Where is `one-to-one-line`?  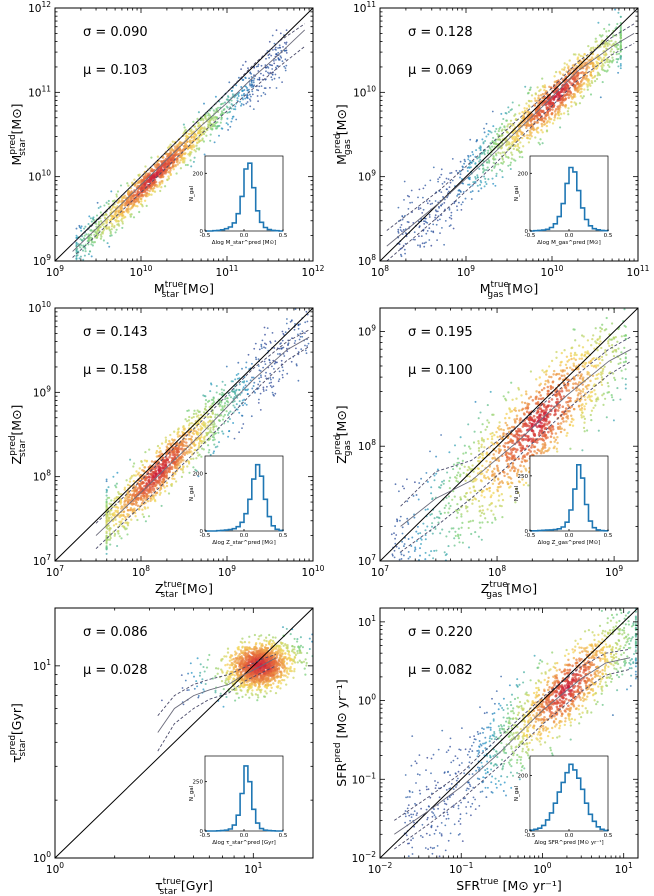
one-to-one-line is located at coordinates (509, 134).